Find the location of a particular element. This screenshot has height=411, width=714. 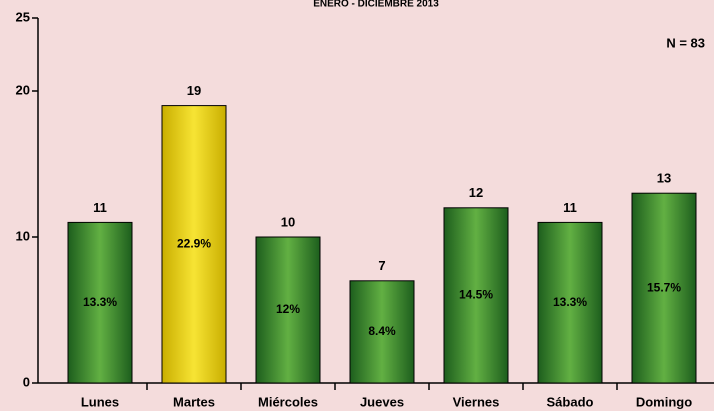

value-label: 19 is located at coordinates (194, 90).